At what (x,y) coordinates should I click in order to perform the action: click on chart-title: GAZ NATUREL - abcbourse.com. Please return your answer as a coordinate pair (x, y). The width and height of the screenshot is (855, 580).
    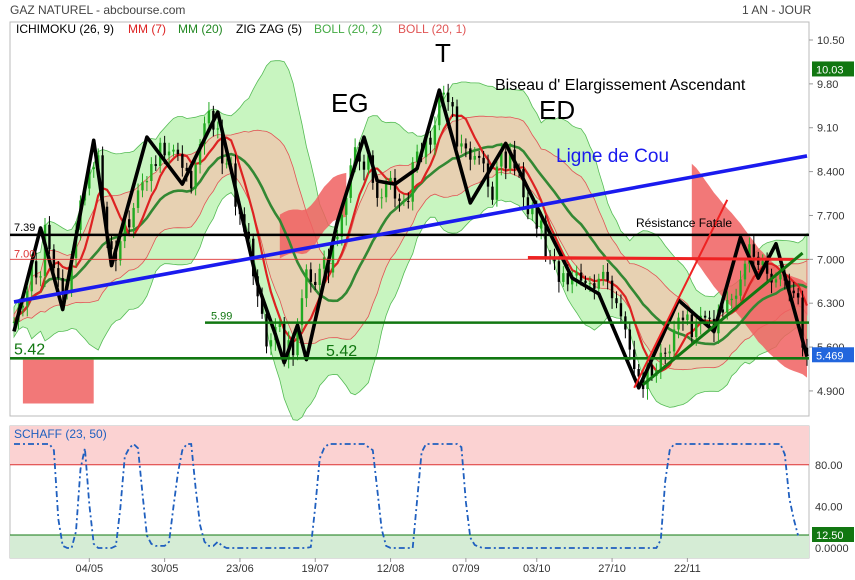
    Looking at the image, I should click on (97, 10).